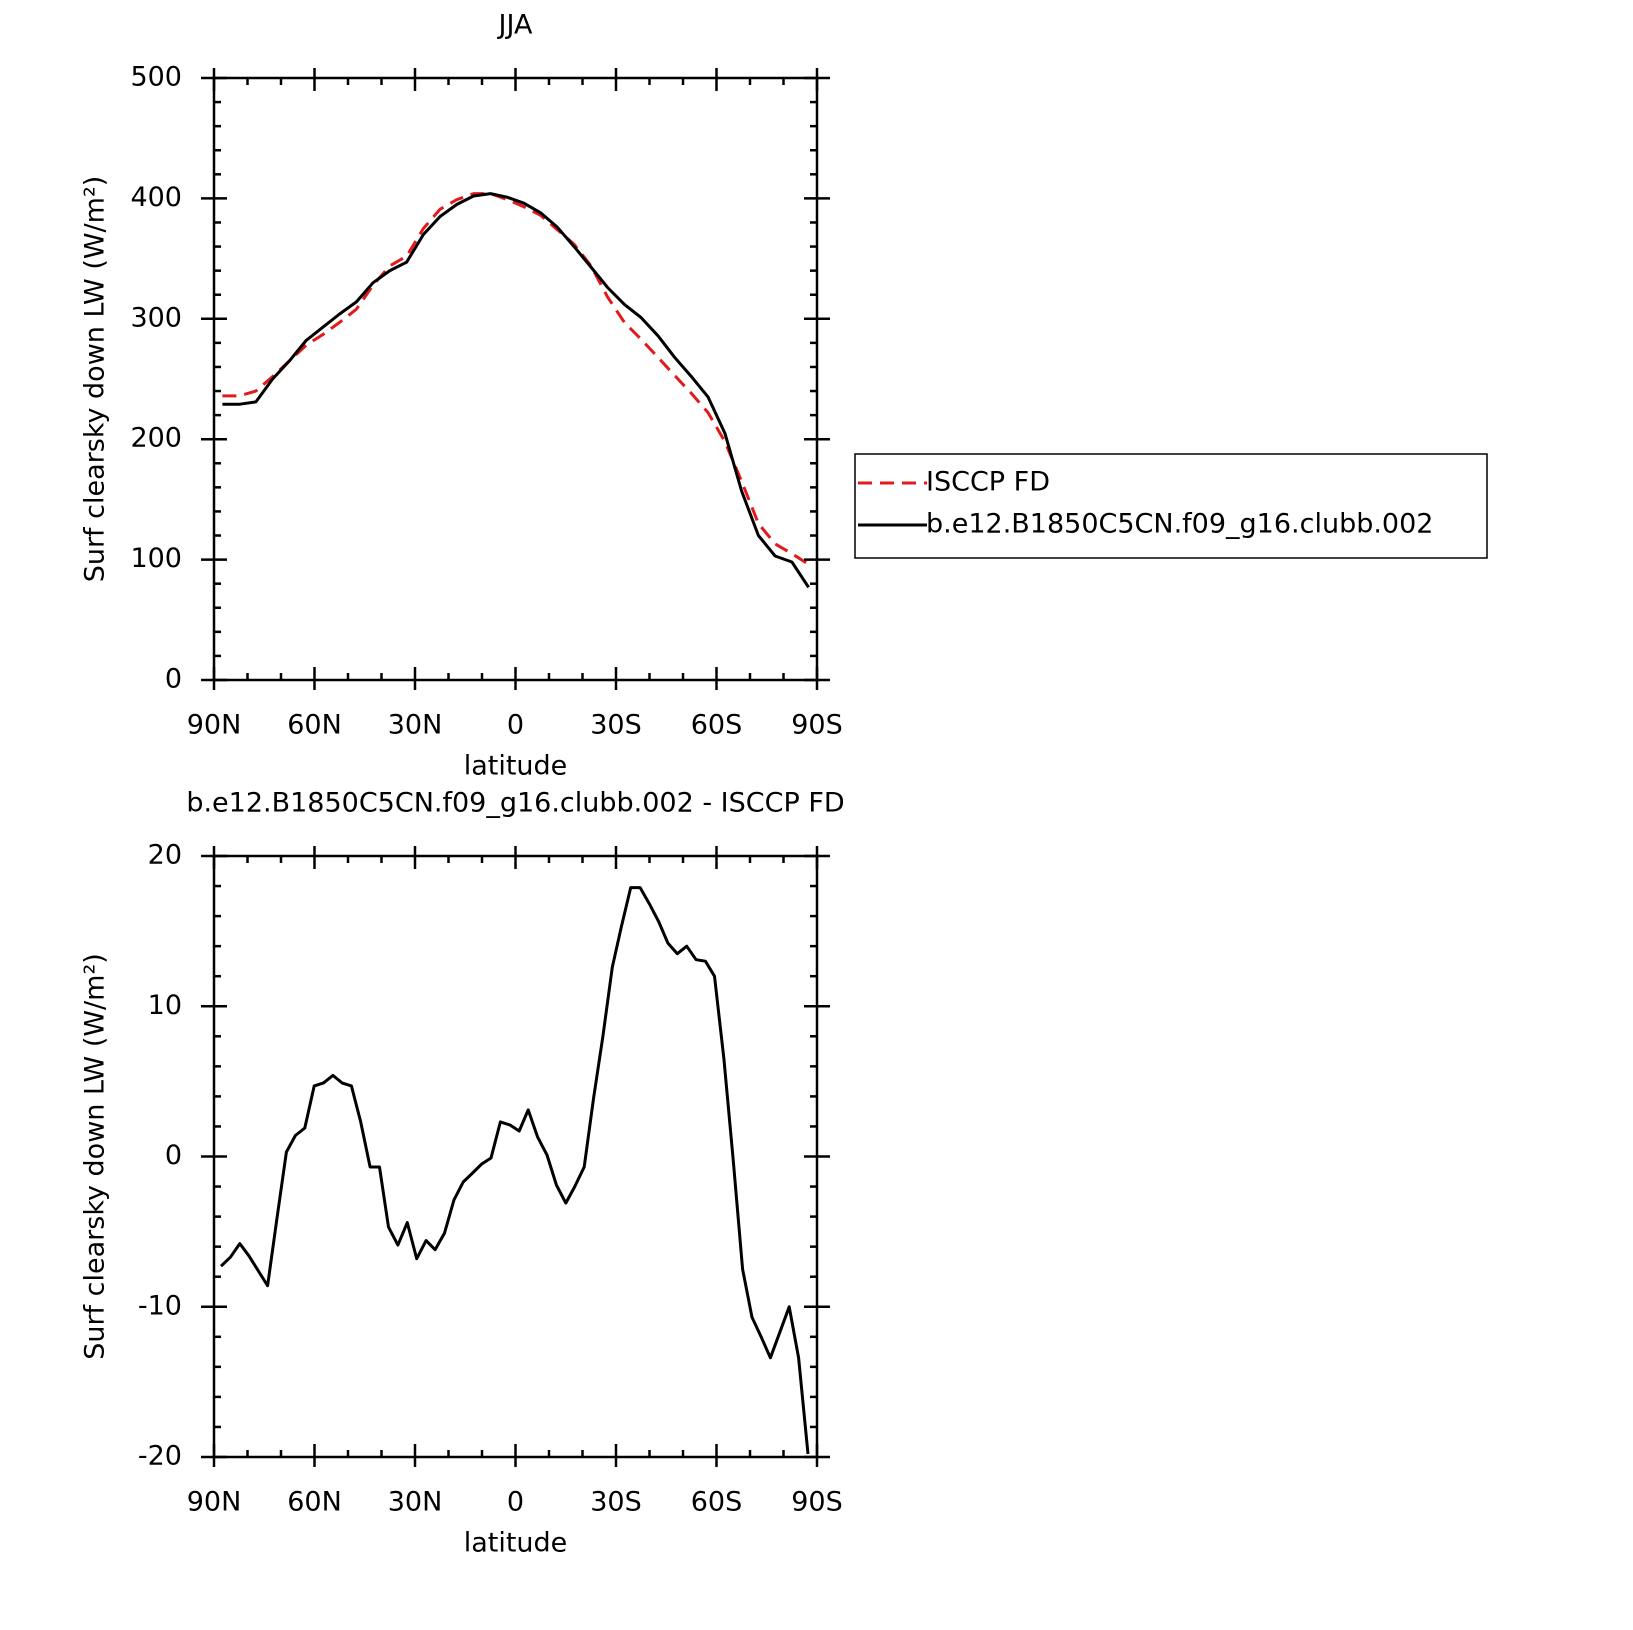 The height and width of the screenshot is (1630, 1633). Describe the element at coordinates (165, 855) in the screenshot. I see `y-tick-label: 20` at that location.